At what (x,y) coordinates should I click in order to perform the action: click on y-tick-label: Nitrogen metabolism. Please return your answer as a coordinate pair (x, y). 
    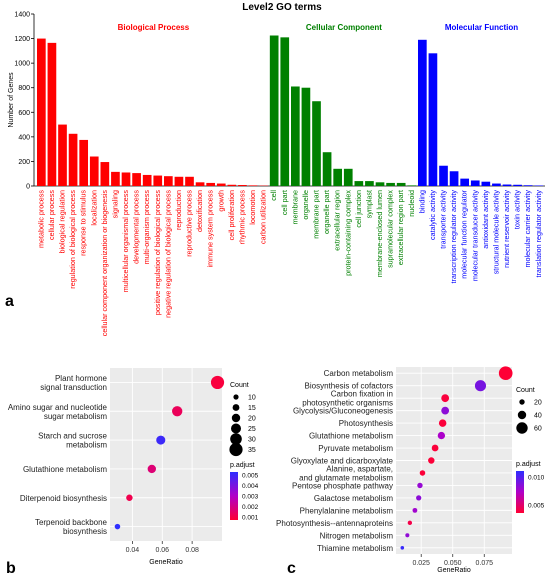
    Looking at the image, I should click on (357, 535).